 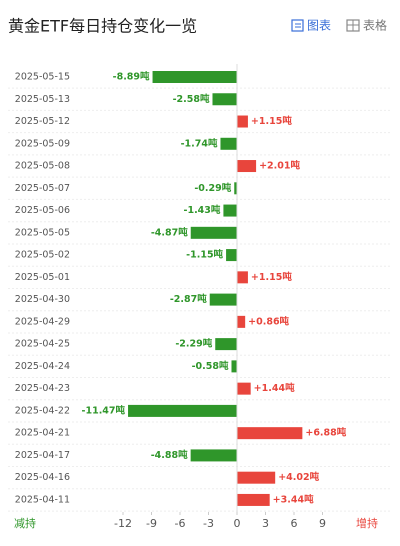 What do you see at coordinates (42, 188) in the screenshot?
I see `y-tick-label: 2025-05-07` at bounding box center [42, 188].